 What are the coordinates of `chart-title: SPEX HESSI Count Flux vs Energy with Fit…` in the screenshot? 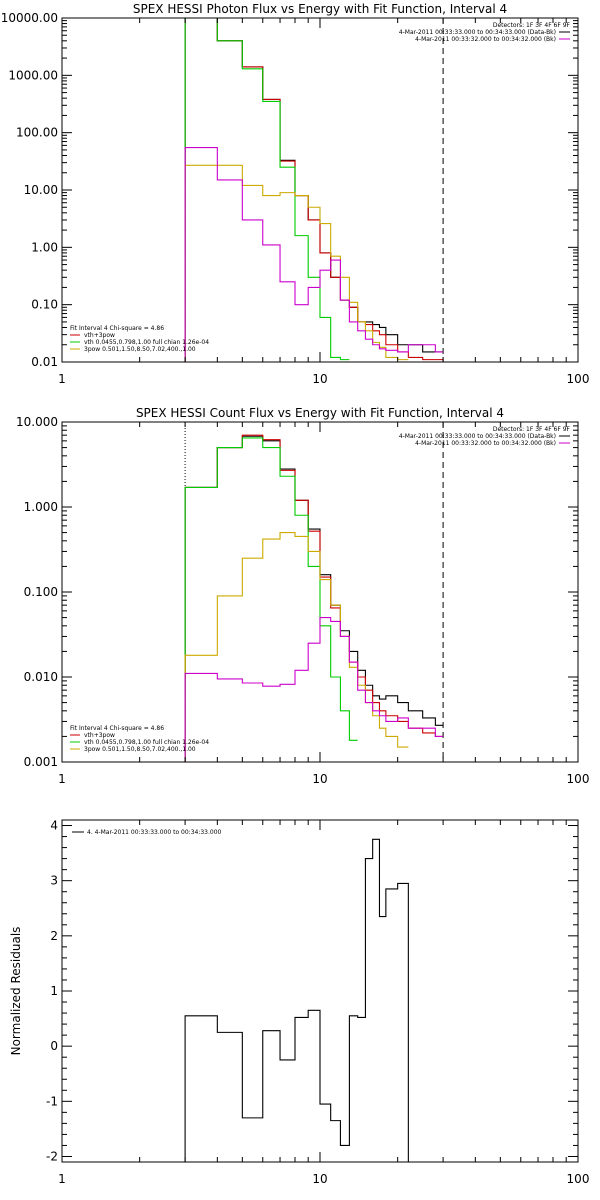 It's located at (320, 413).